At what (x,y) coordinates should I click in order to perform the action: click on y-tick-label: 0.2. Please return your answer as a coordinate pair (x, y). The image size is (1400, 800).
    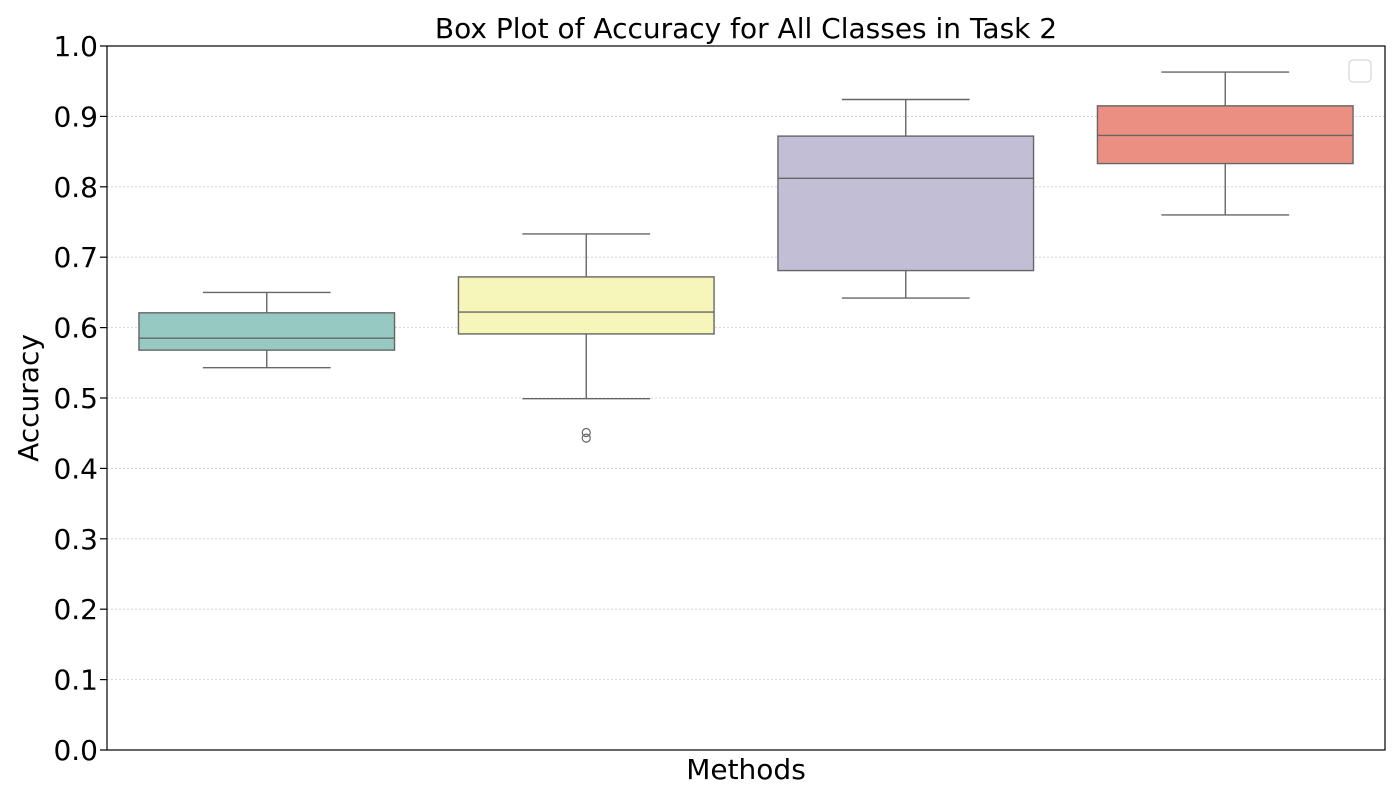
    Looking at the image, I should click on (75, 609).